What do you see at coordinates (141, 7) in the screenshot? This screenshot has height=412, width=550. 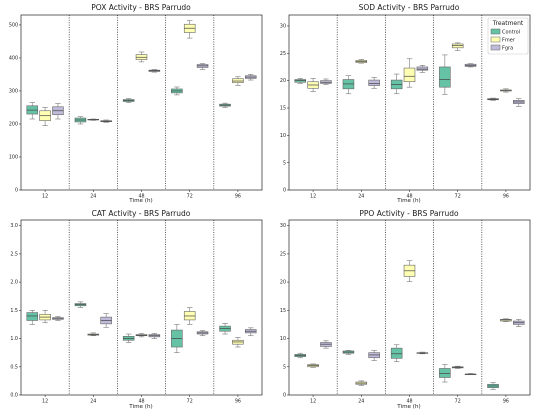 I see `pox-title: POX Activity - BRS Parrudo` at bounding box center [141, 7].